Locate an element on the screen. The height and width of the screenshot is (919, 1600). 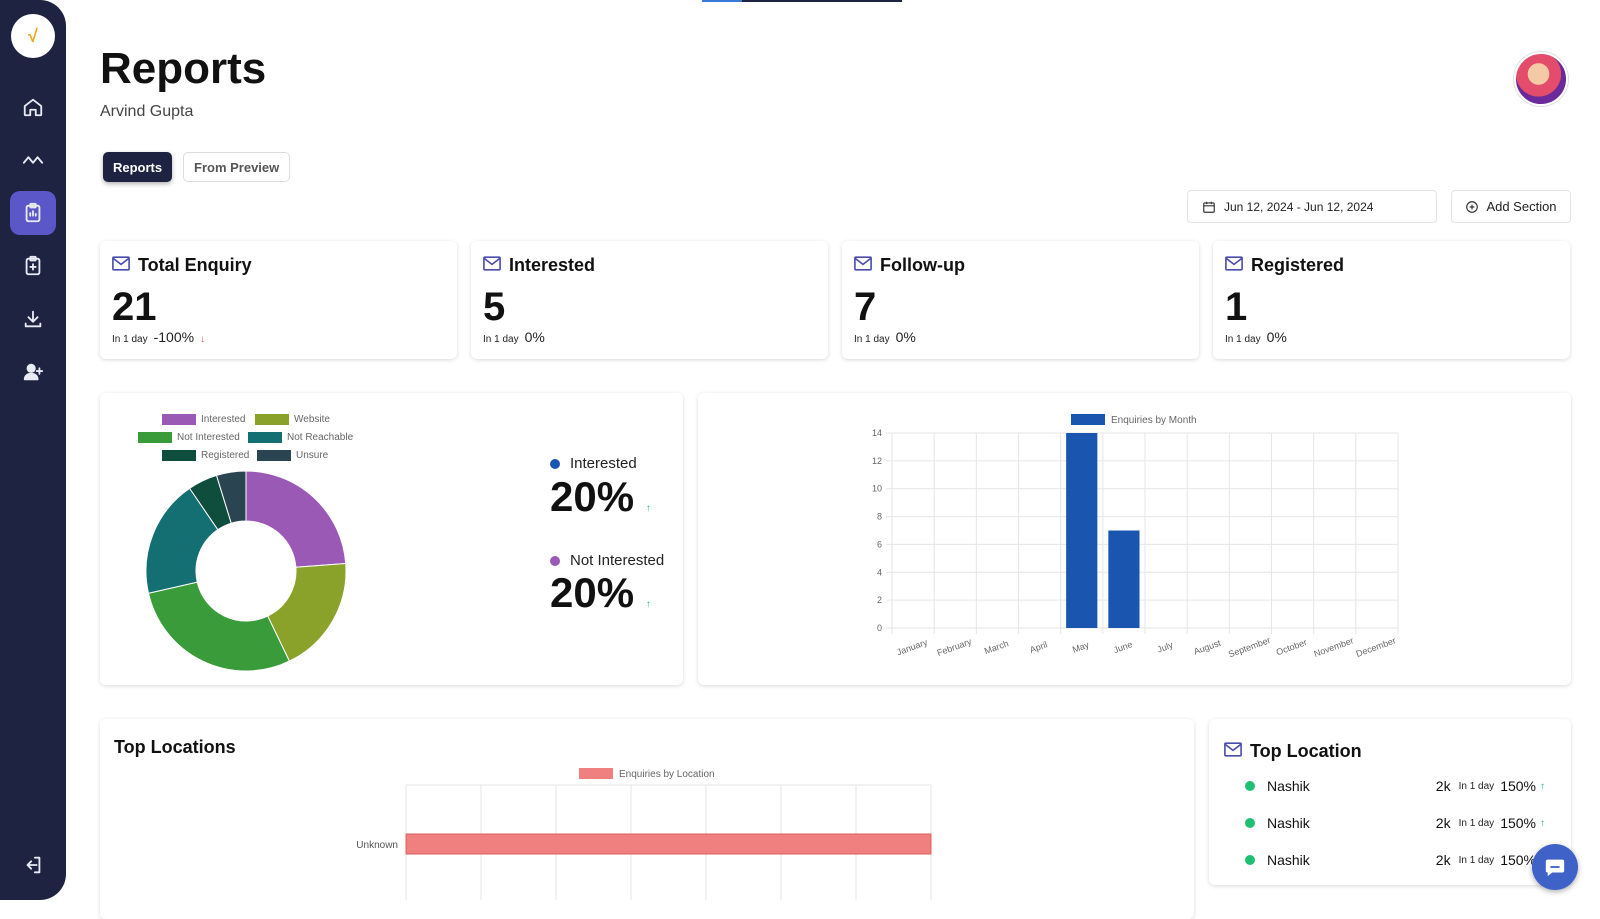
plus-circle-icon is located at coordinates (1472, 206).